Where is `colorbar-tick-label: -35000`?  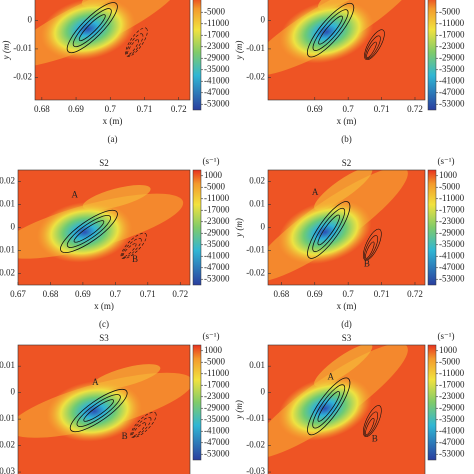 colorbar-tick-label: -35000 is located at coordinates (217, 244).